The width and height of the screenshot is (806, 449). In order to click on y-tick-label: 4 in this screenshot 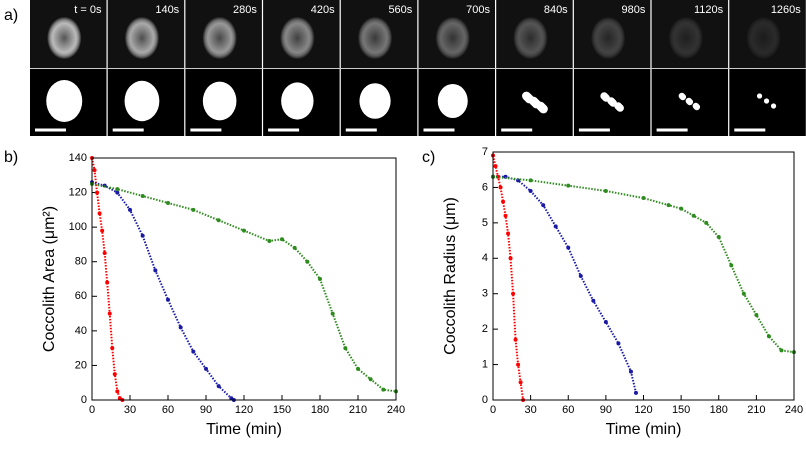, I will do `click(485, 258)`.